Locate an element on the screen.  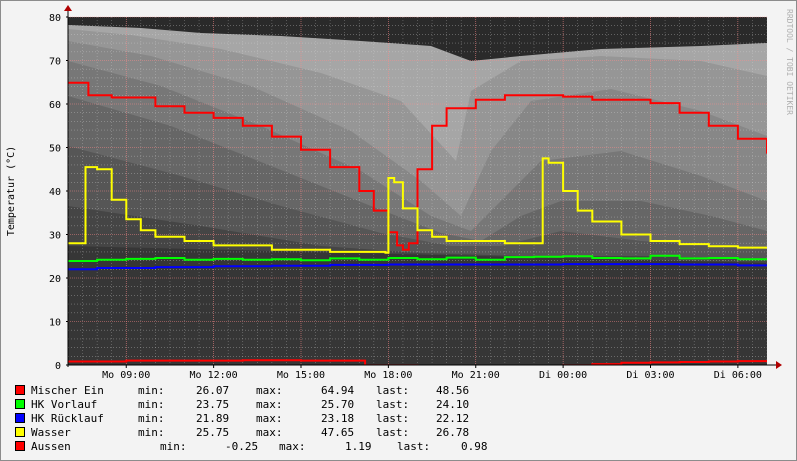
x-tick-label: Mo 12:00 is located at coordinates (214, 375).